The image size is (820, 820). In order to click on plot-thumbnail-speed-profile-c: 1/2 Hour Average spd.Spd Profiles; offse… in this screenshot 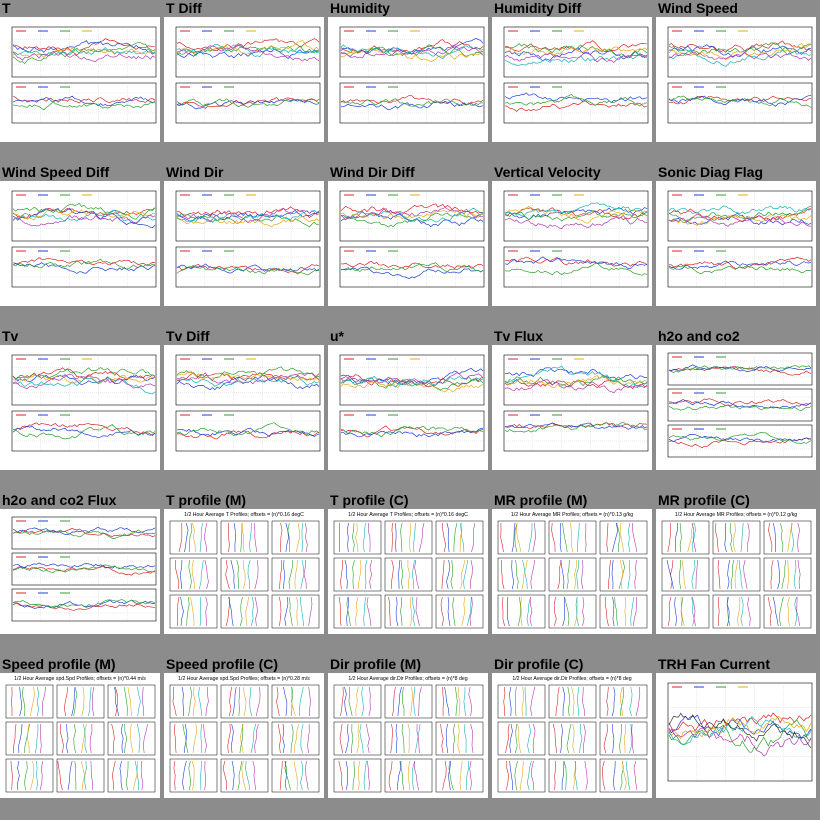, I will do `click(244, 735)`.